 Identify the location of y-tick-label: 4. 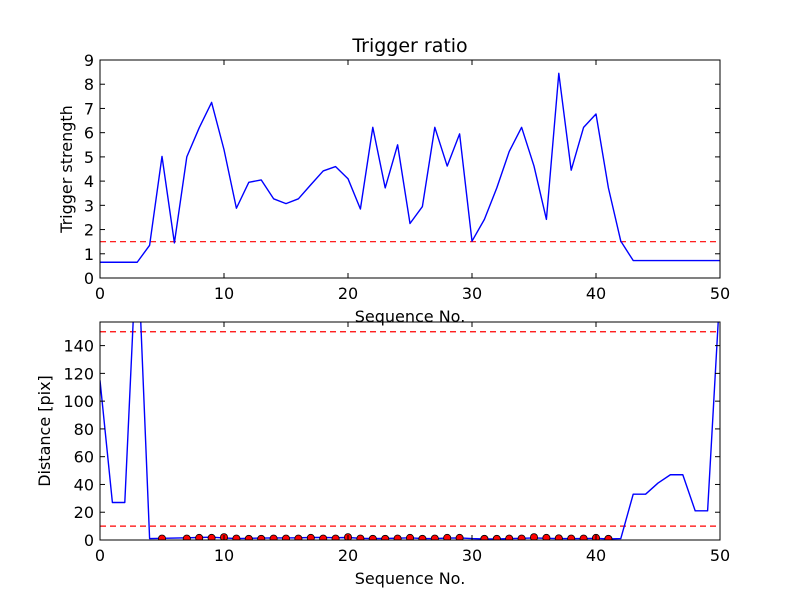
(89, 181).